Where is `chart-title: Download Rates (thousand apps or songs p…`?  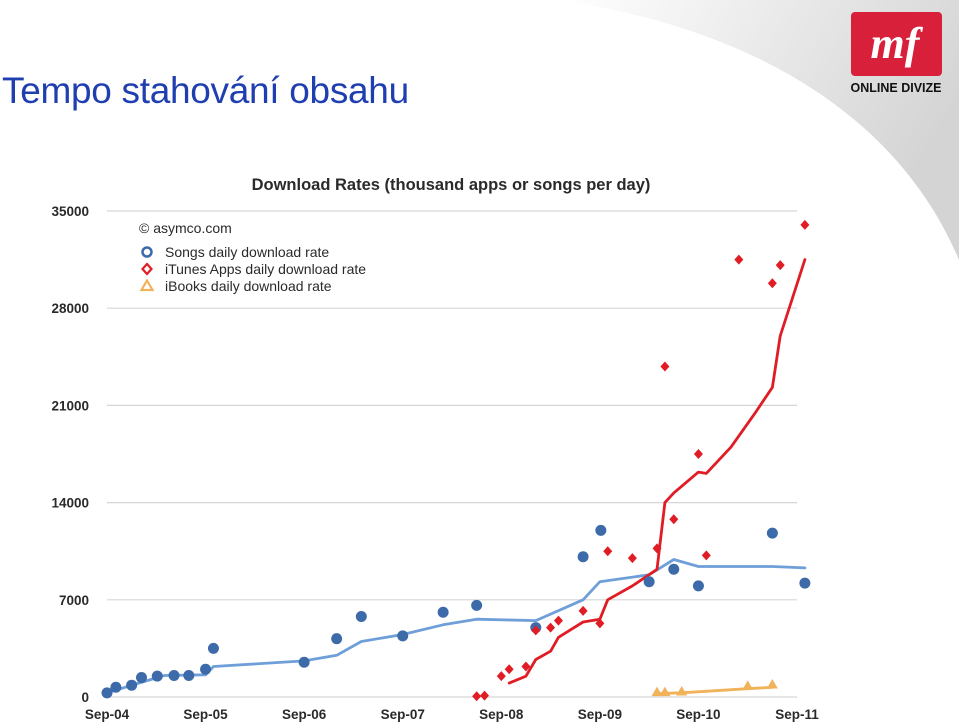 chart-title: Download Rates (thousand apps or songs p… is located at coordinates (451, 185).